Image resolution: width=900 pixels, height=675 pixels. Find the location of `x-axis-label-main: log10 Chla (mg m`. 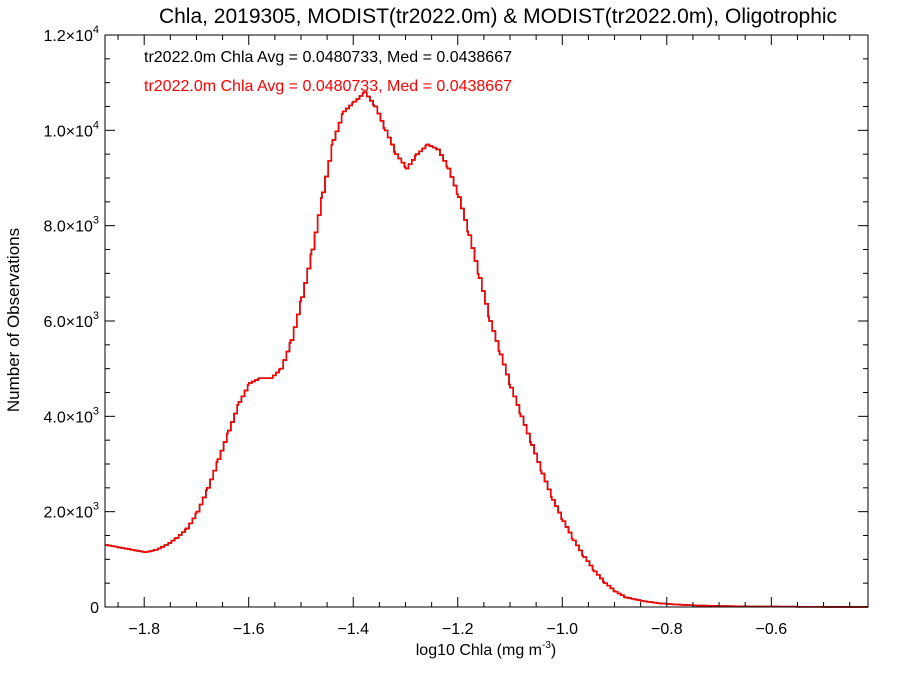

x-axis-label-main: log10 Chla (mg m is located at coordinates (479, 650).